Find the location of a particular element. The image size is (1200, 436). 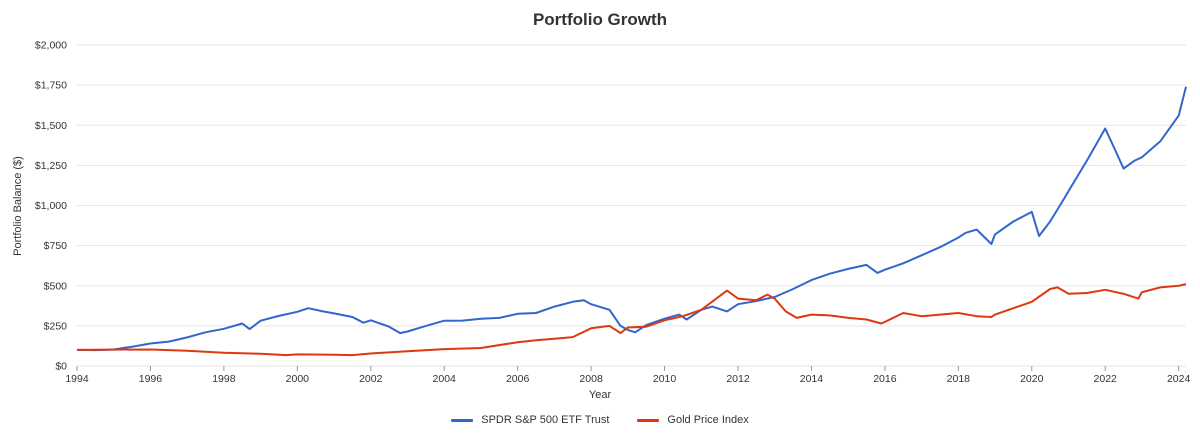

chart-title: Portfolio Growth is located at coordinates (600, 19).